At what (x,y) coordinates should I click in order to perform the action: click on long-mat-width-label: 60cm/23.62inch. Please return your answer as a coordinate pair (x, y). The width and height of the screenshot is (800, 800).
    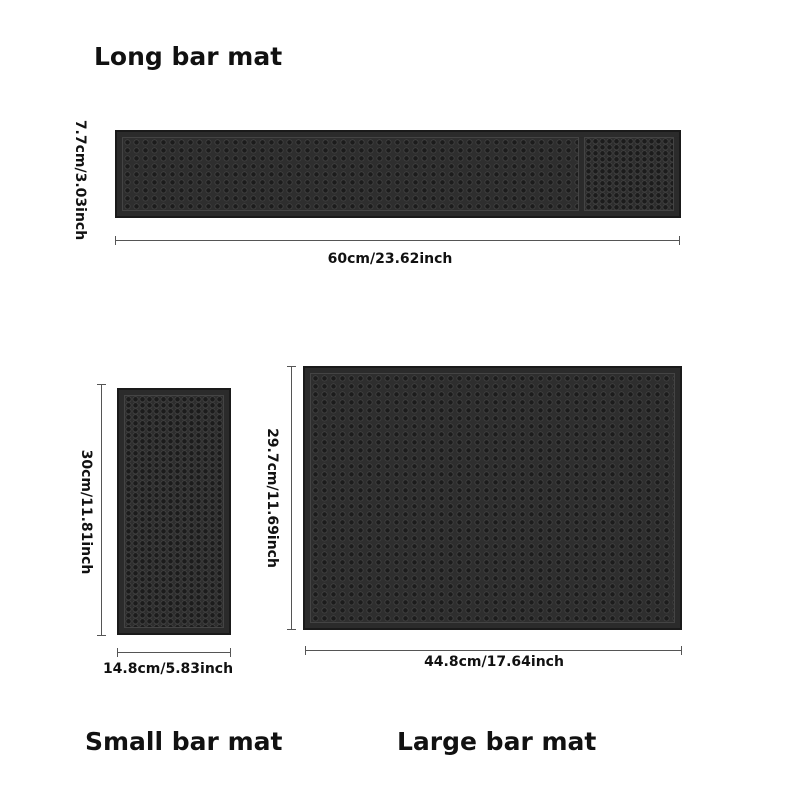
    Looking at the image, I should click on (390, 259).